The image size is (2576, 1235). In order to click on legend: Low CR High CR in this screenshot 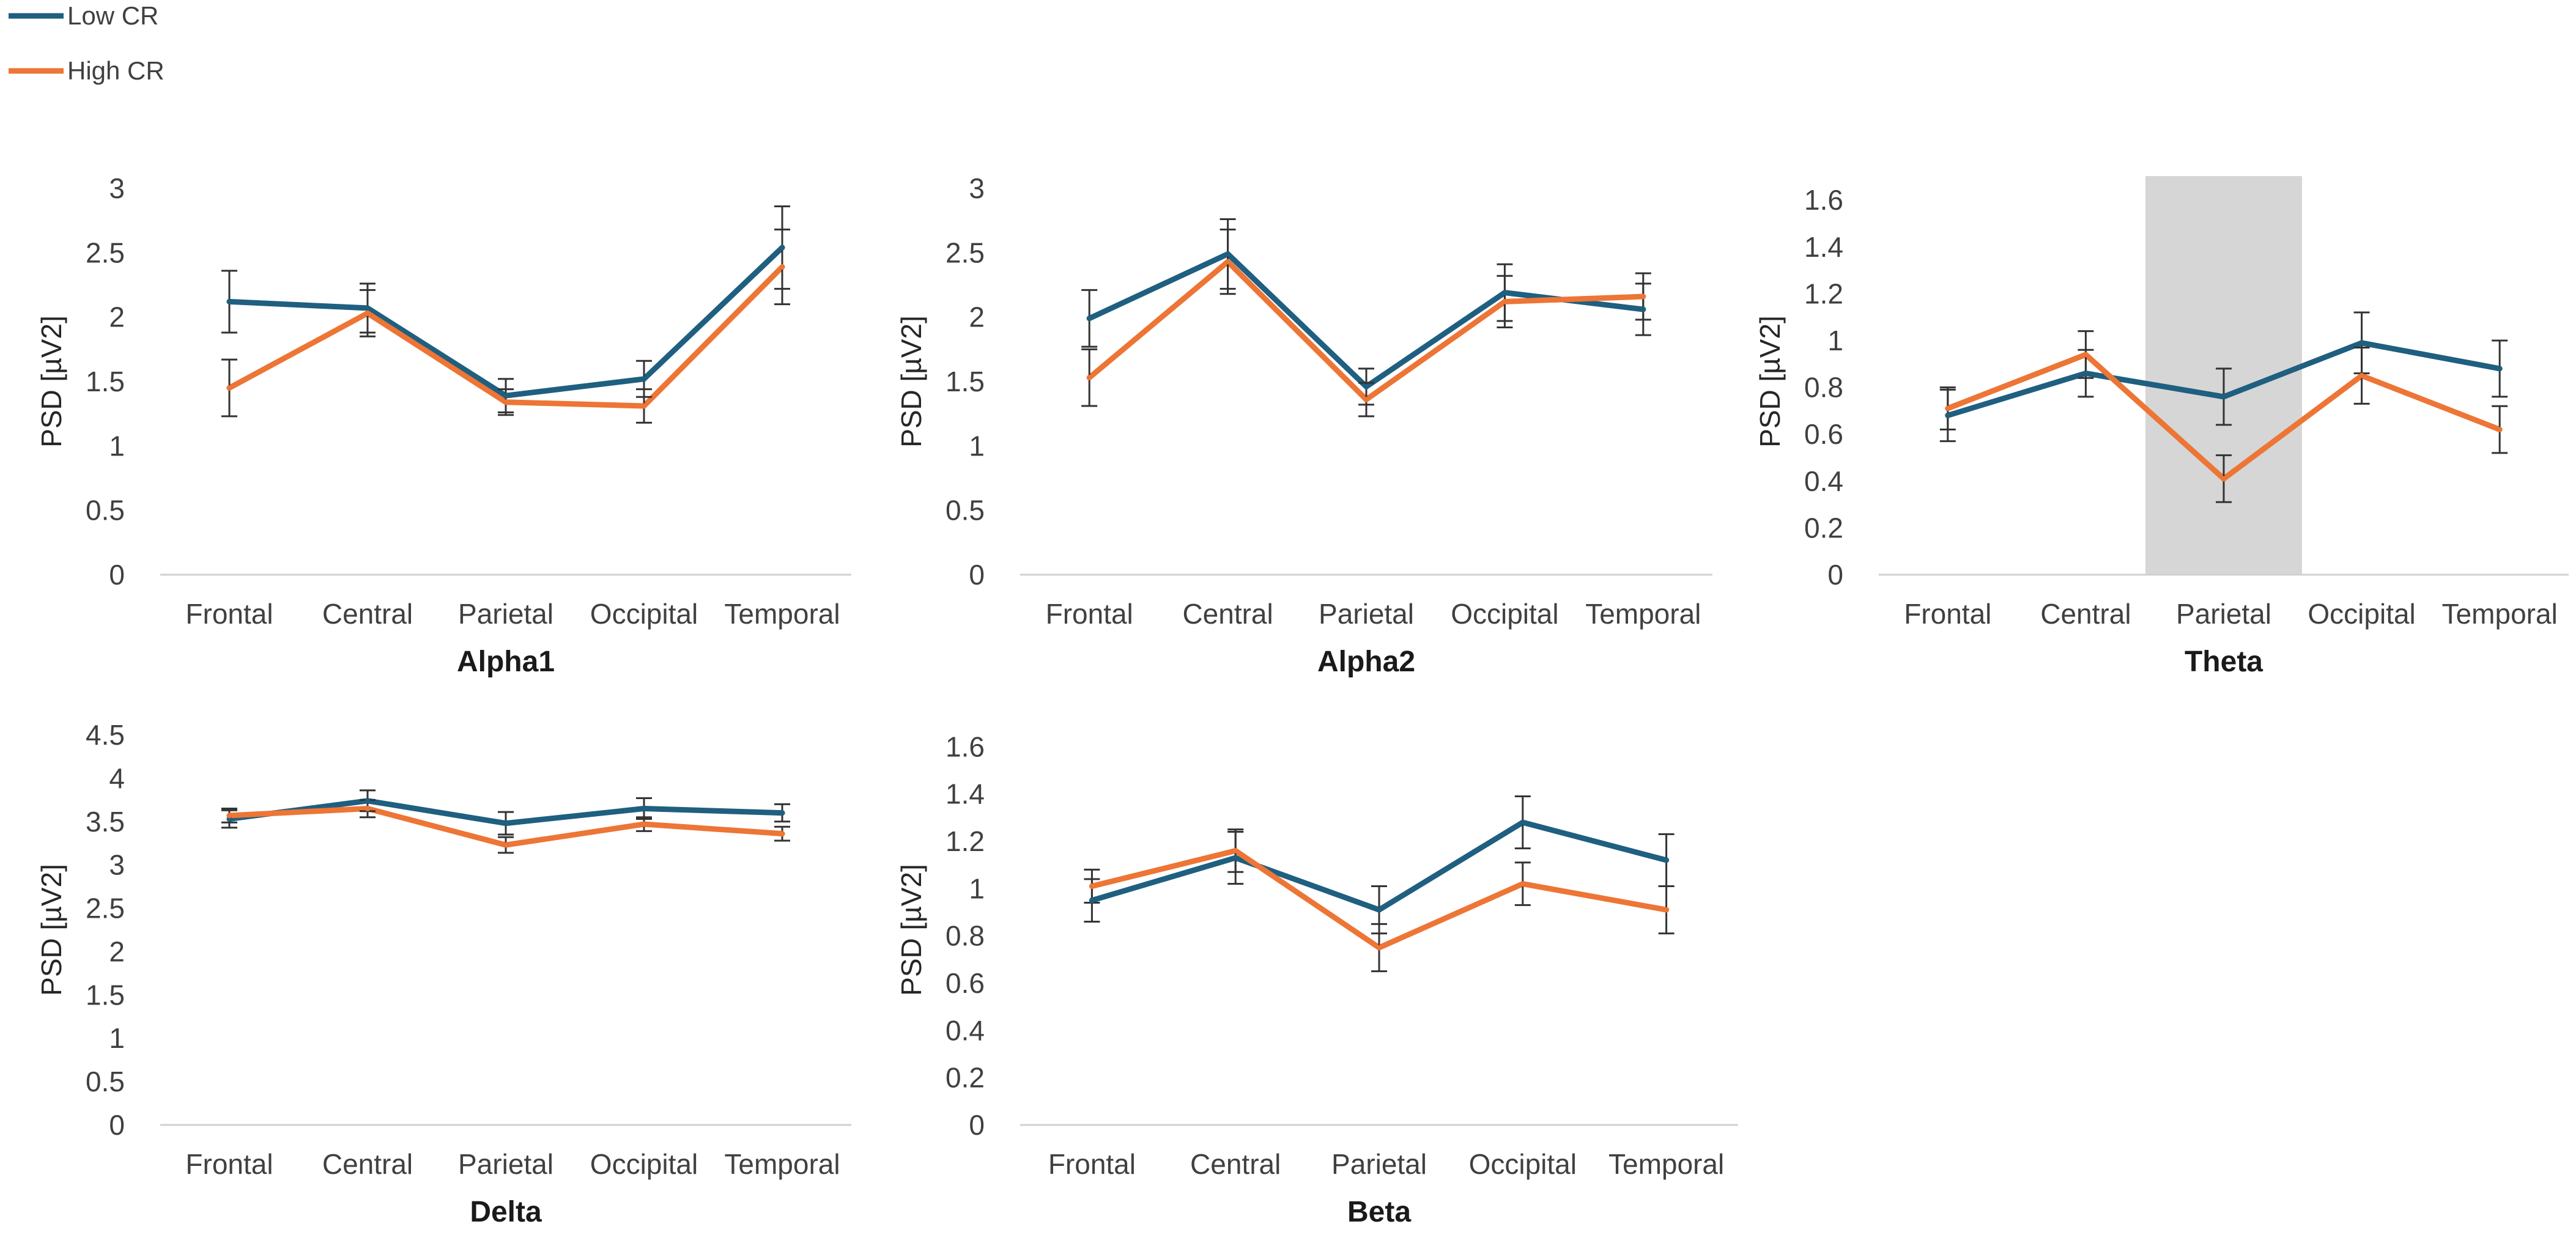, I will do `click(87, 43)`.